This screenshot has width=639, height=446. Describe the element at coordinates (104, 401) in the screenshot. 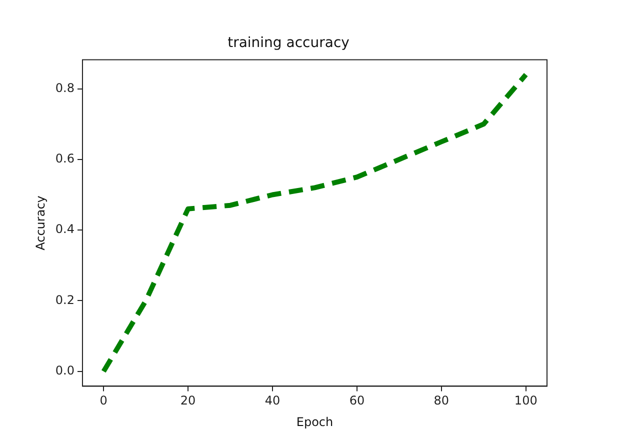

I see `x-tick-label: 0` at that location.